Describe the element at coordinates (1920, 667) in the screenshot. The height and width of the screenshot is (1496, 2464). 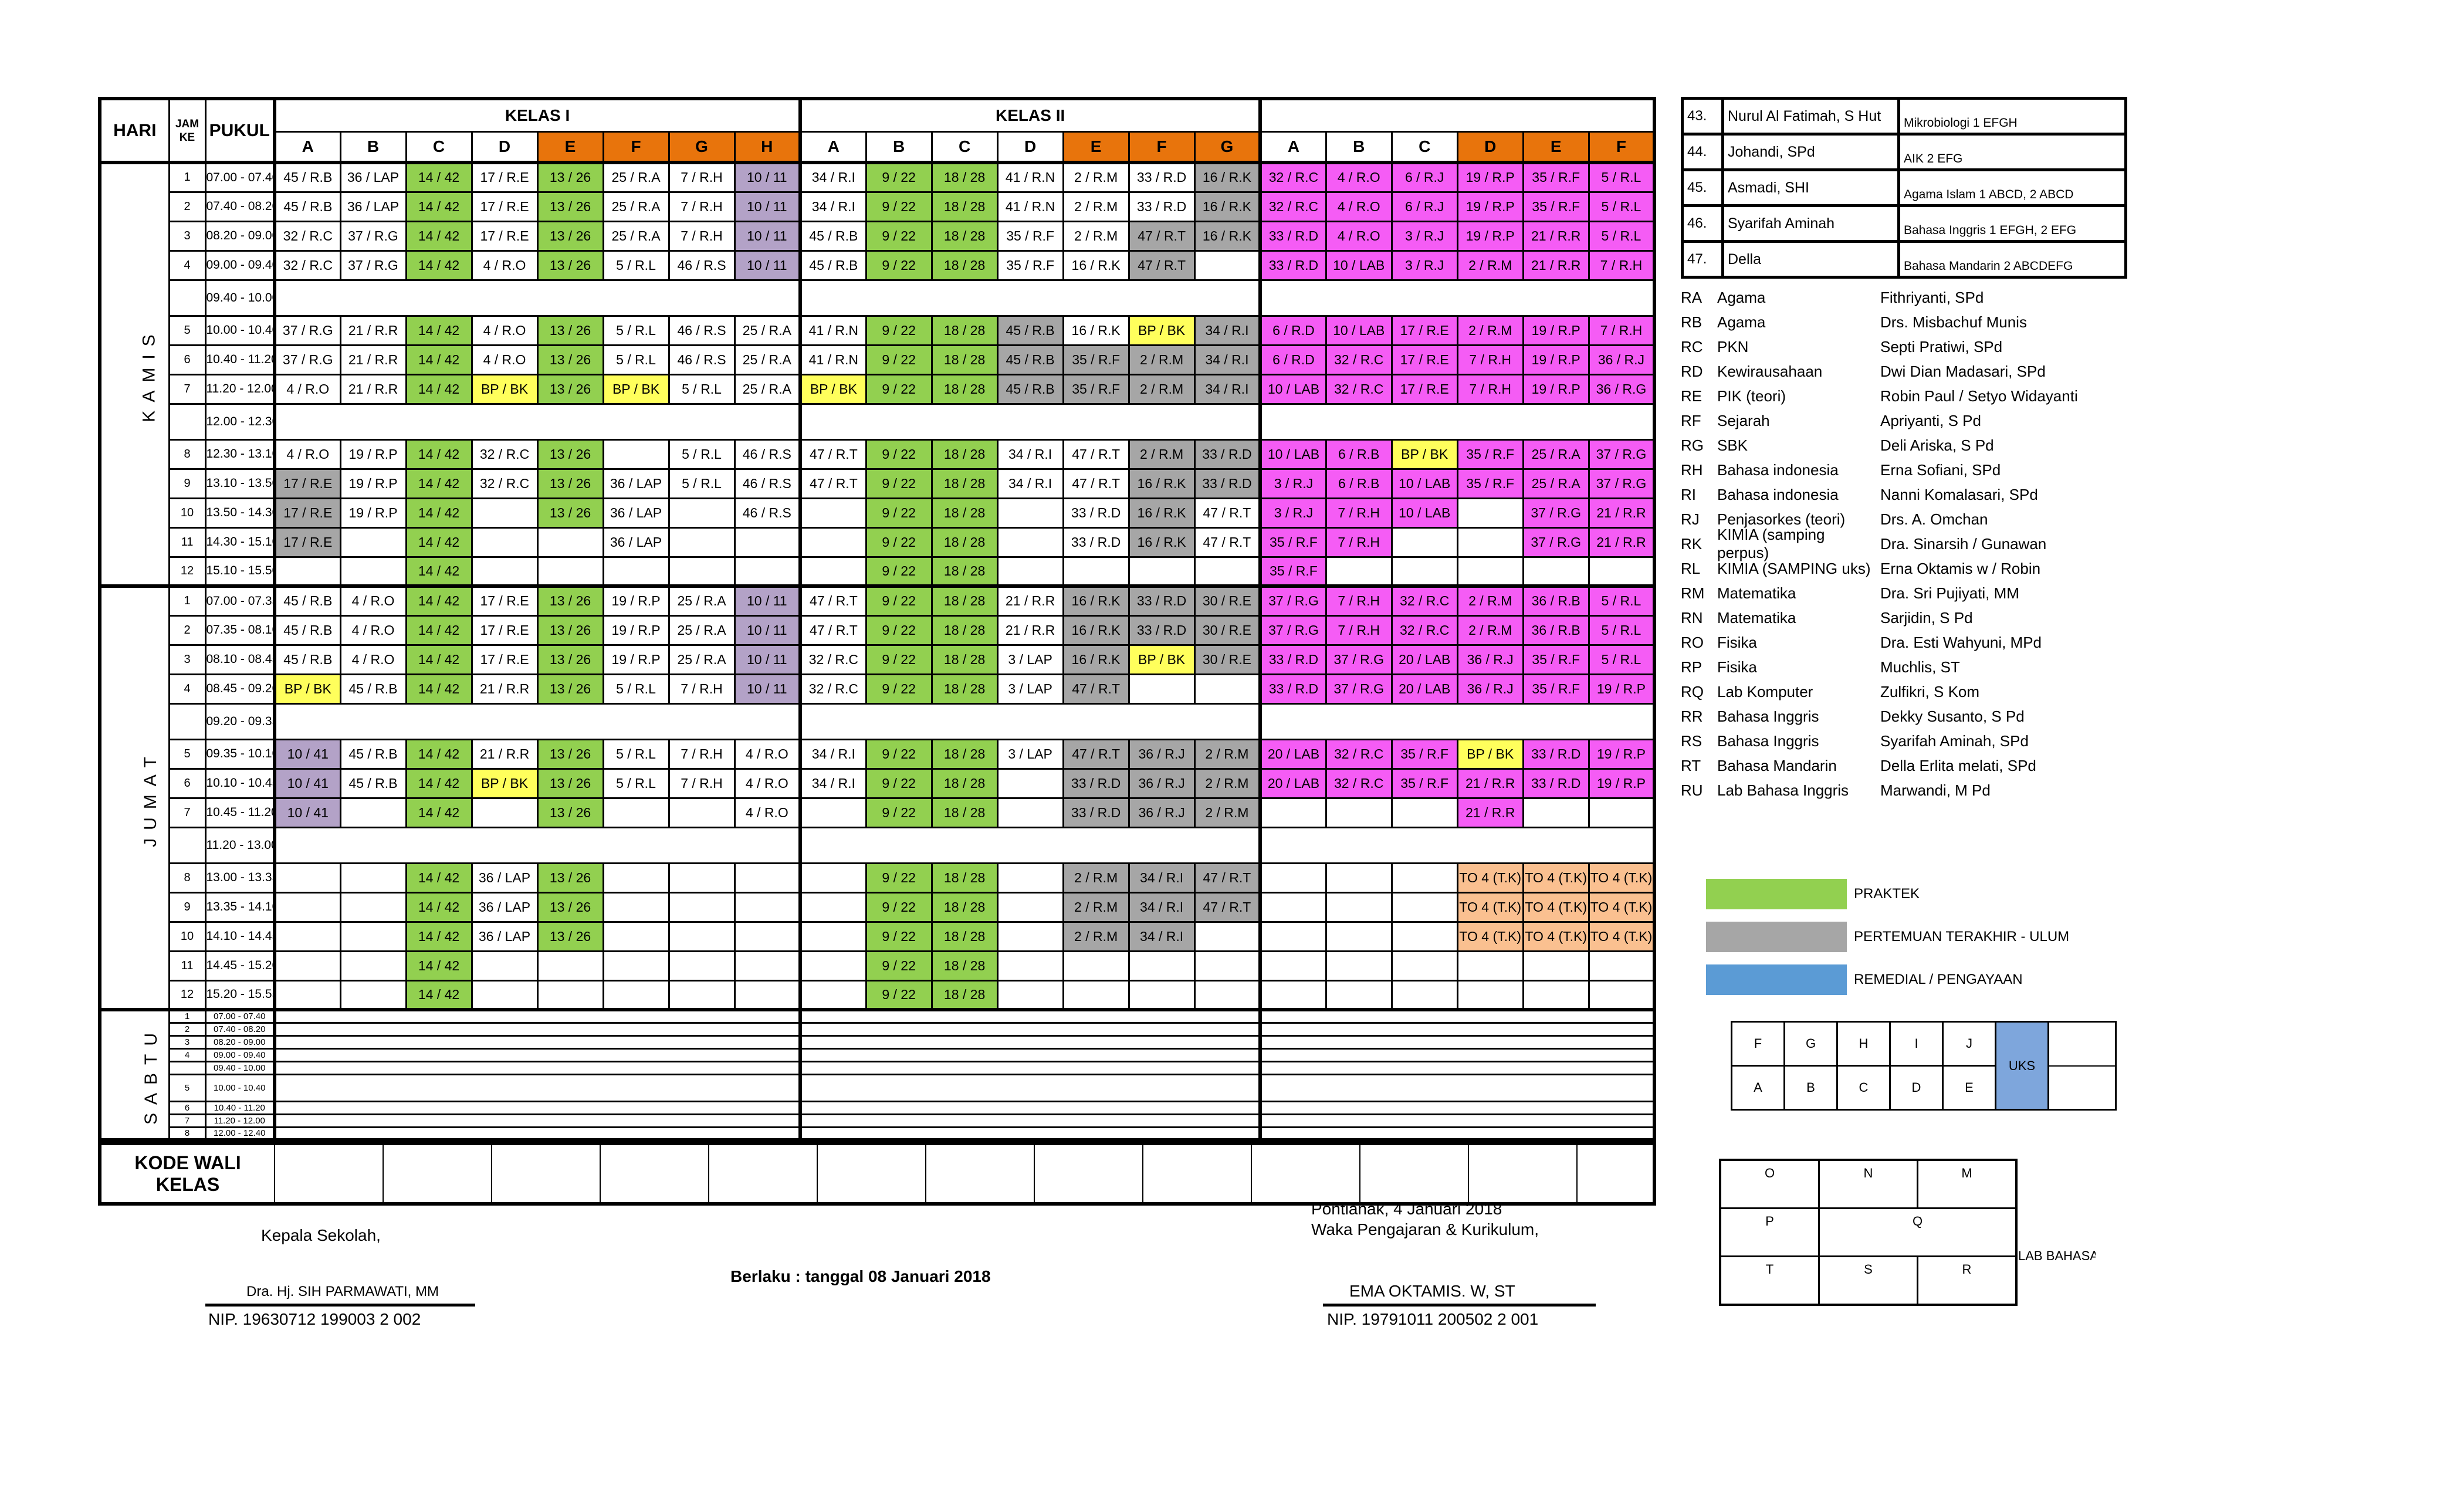
I see `room-teacher: Muchlis, ST` at that location.